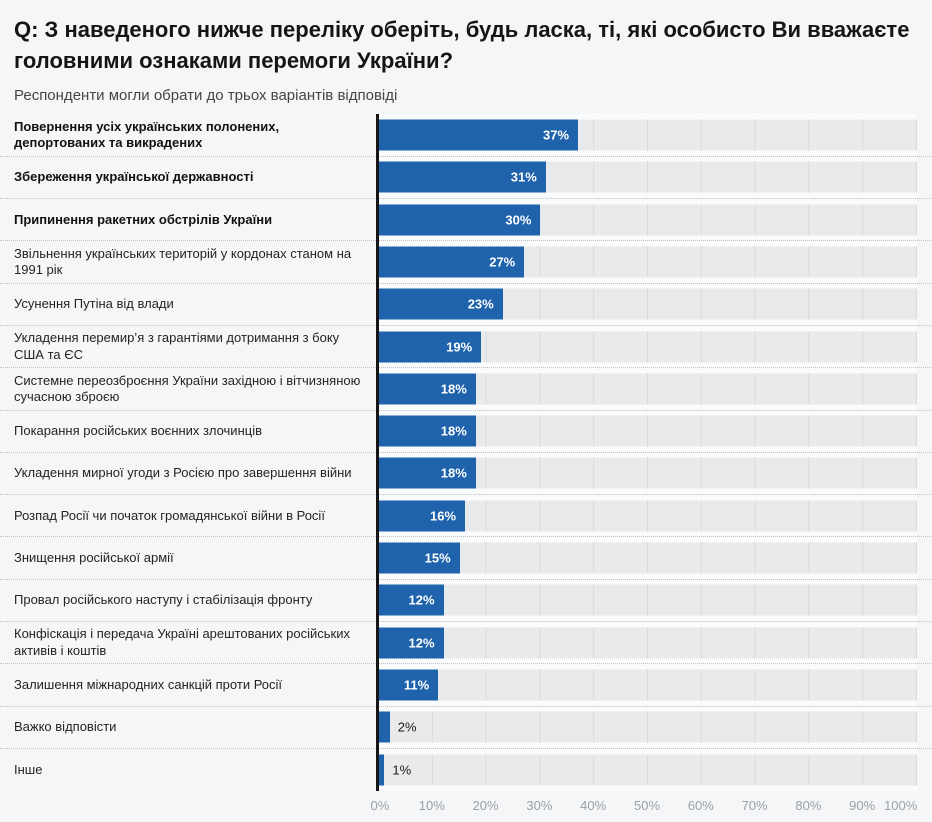  I want to click on bar-track-area: 23%, so click(646, 304).